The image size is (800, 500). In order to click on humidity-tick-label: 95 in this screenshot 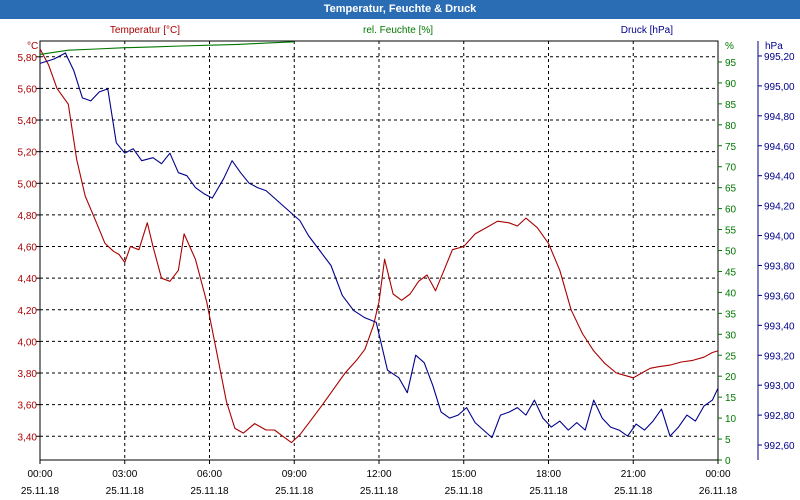, I will do `click(731, 63)`.